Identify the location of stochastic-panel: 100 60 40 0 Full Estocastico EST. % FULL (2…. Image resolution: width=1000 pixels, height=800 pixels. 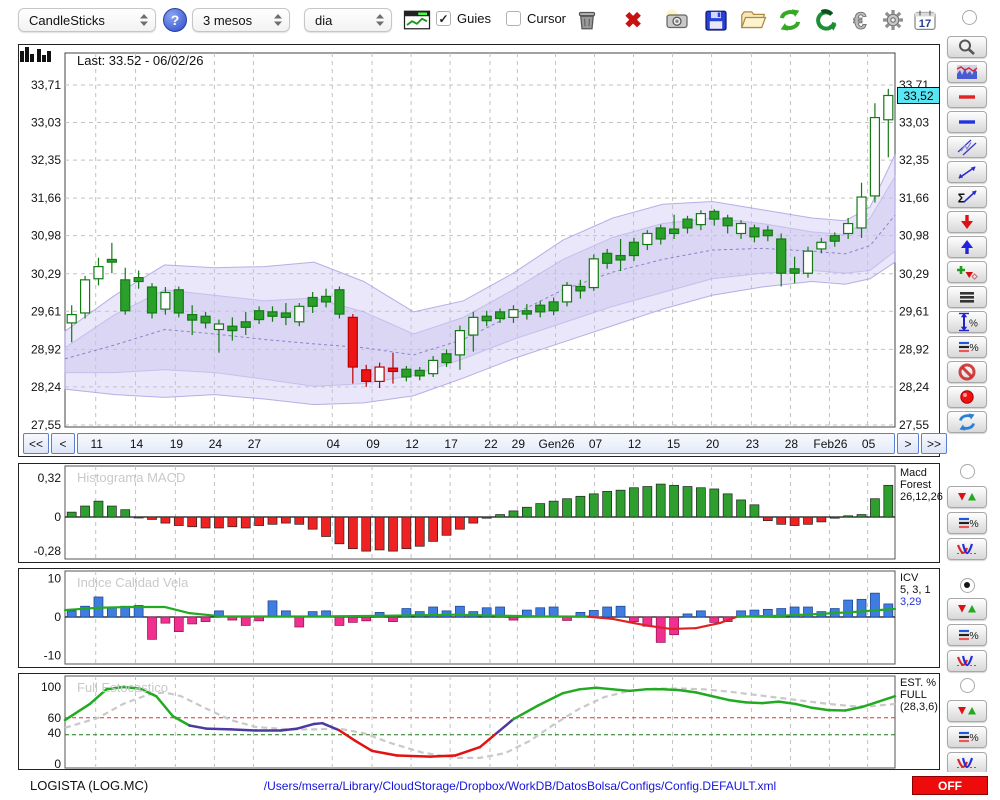
(479, 721).